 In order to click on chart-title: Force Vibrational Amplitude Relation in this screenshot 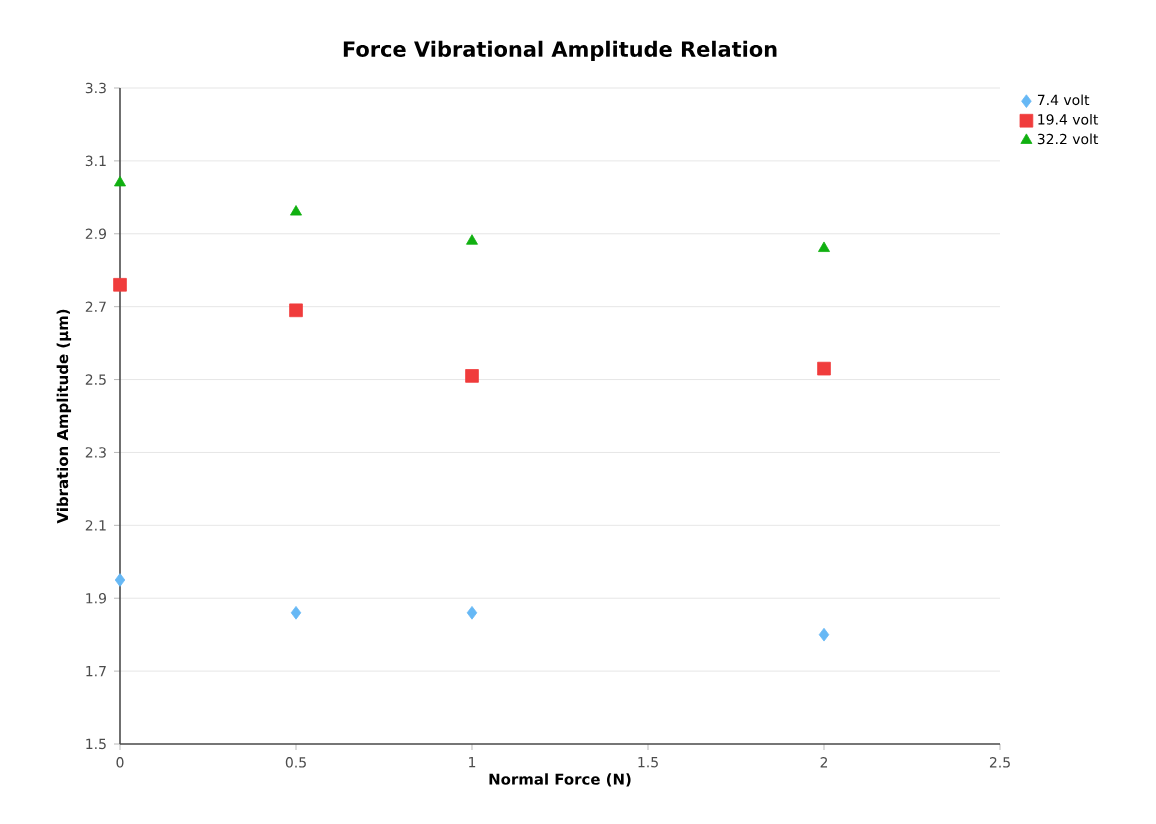, I will do `click(560, 50)`.